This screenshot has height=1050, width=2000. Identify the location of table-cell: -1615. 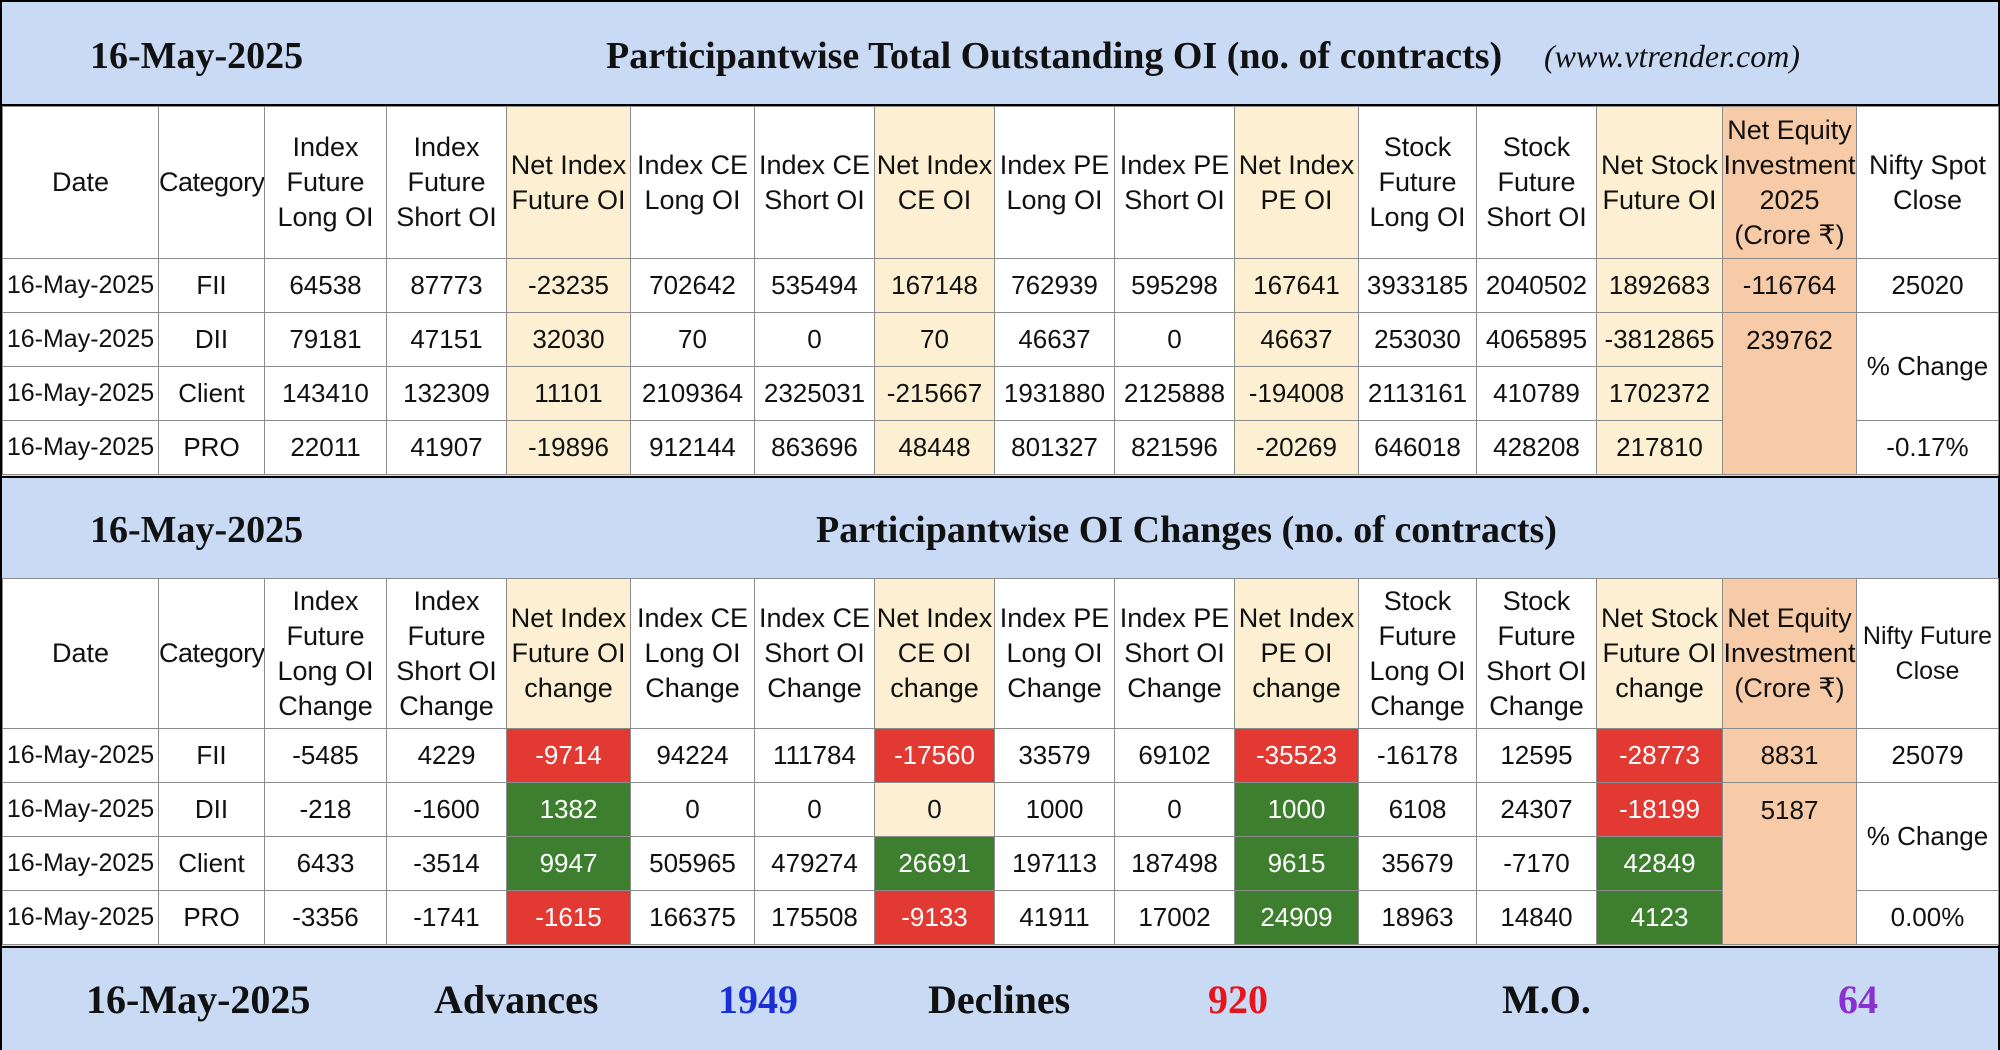
(568, 917).